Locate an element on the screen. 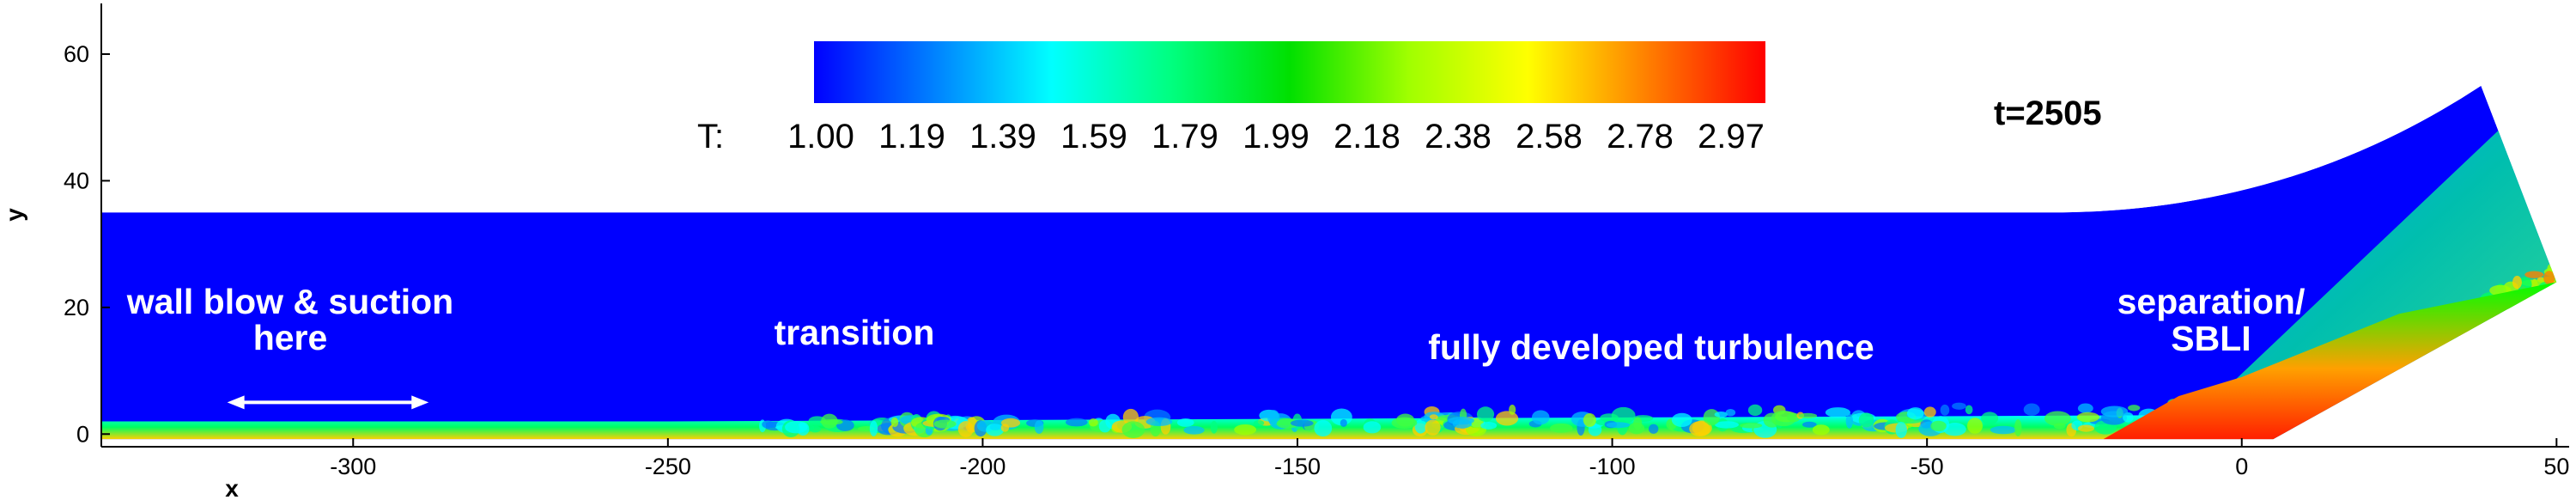  time-label: t=2505 is located at coordinates (2048, 113).